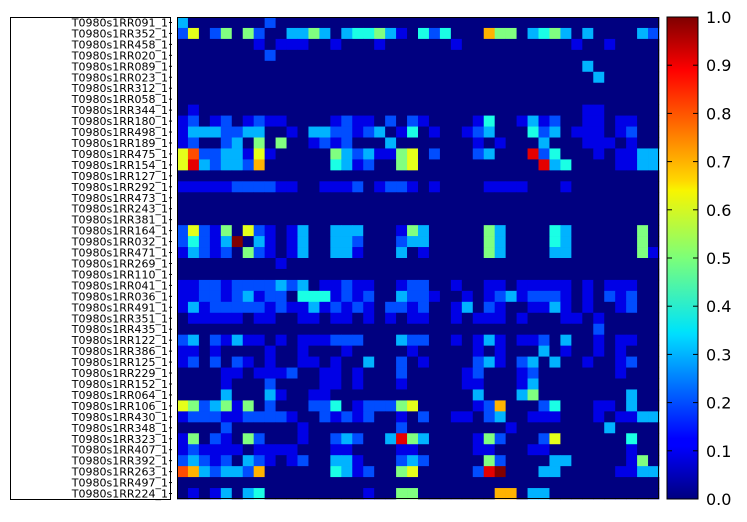 This screenshot has width=747, height=522. I want to click on colorbar-tick-label: 0.9, so click(718, 65).